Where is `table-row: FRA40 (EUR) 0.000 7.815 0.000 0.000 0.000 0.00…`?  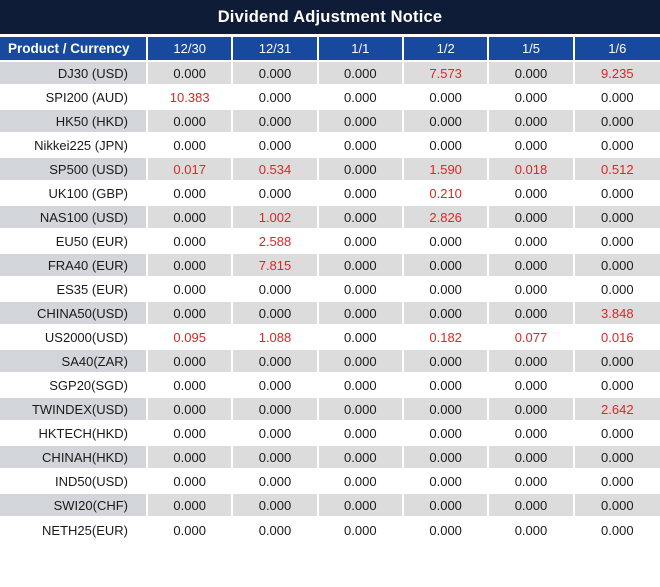 table-row: FRA40 (EUR) 0.000 7.815 0.000 0.000 0.000 0.00… is located at coordinates (330, 266).